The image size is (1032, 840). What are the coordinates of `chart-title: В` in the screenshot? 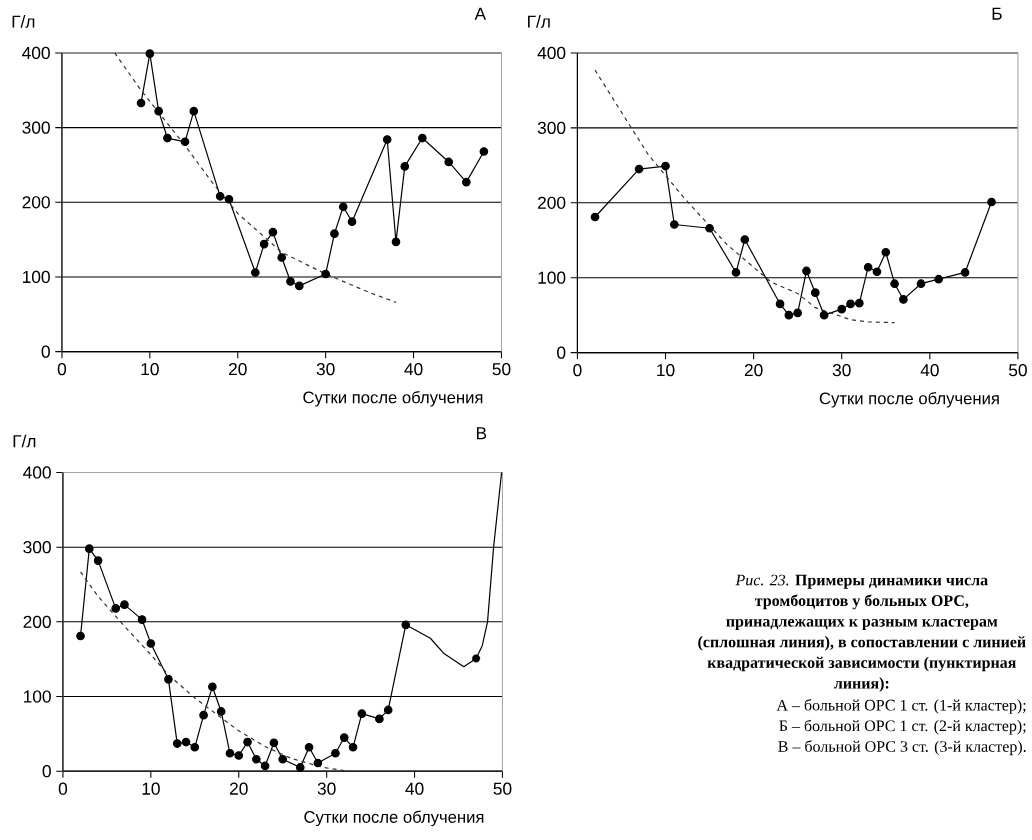 It's located at (481, 433).